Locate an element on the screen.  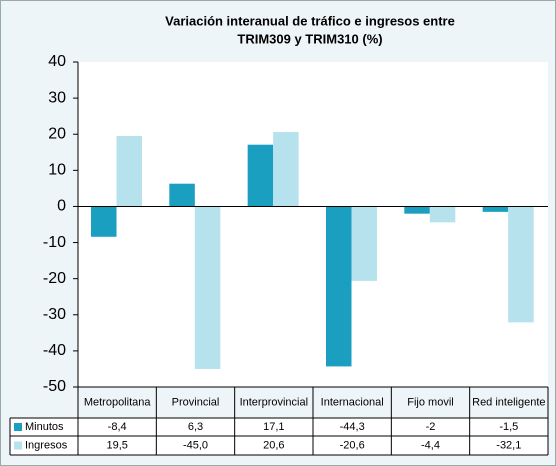
legend-label: Ingresos is located at coordinates (46, 445).